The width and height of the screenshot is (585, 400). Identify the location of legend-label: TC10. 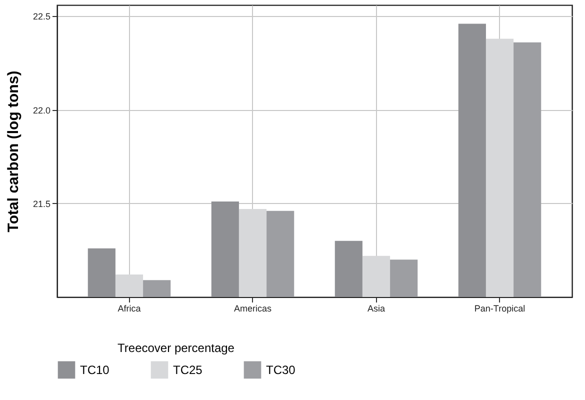
(95, 369).